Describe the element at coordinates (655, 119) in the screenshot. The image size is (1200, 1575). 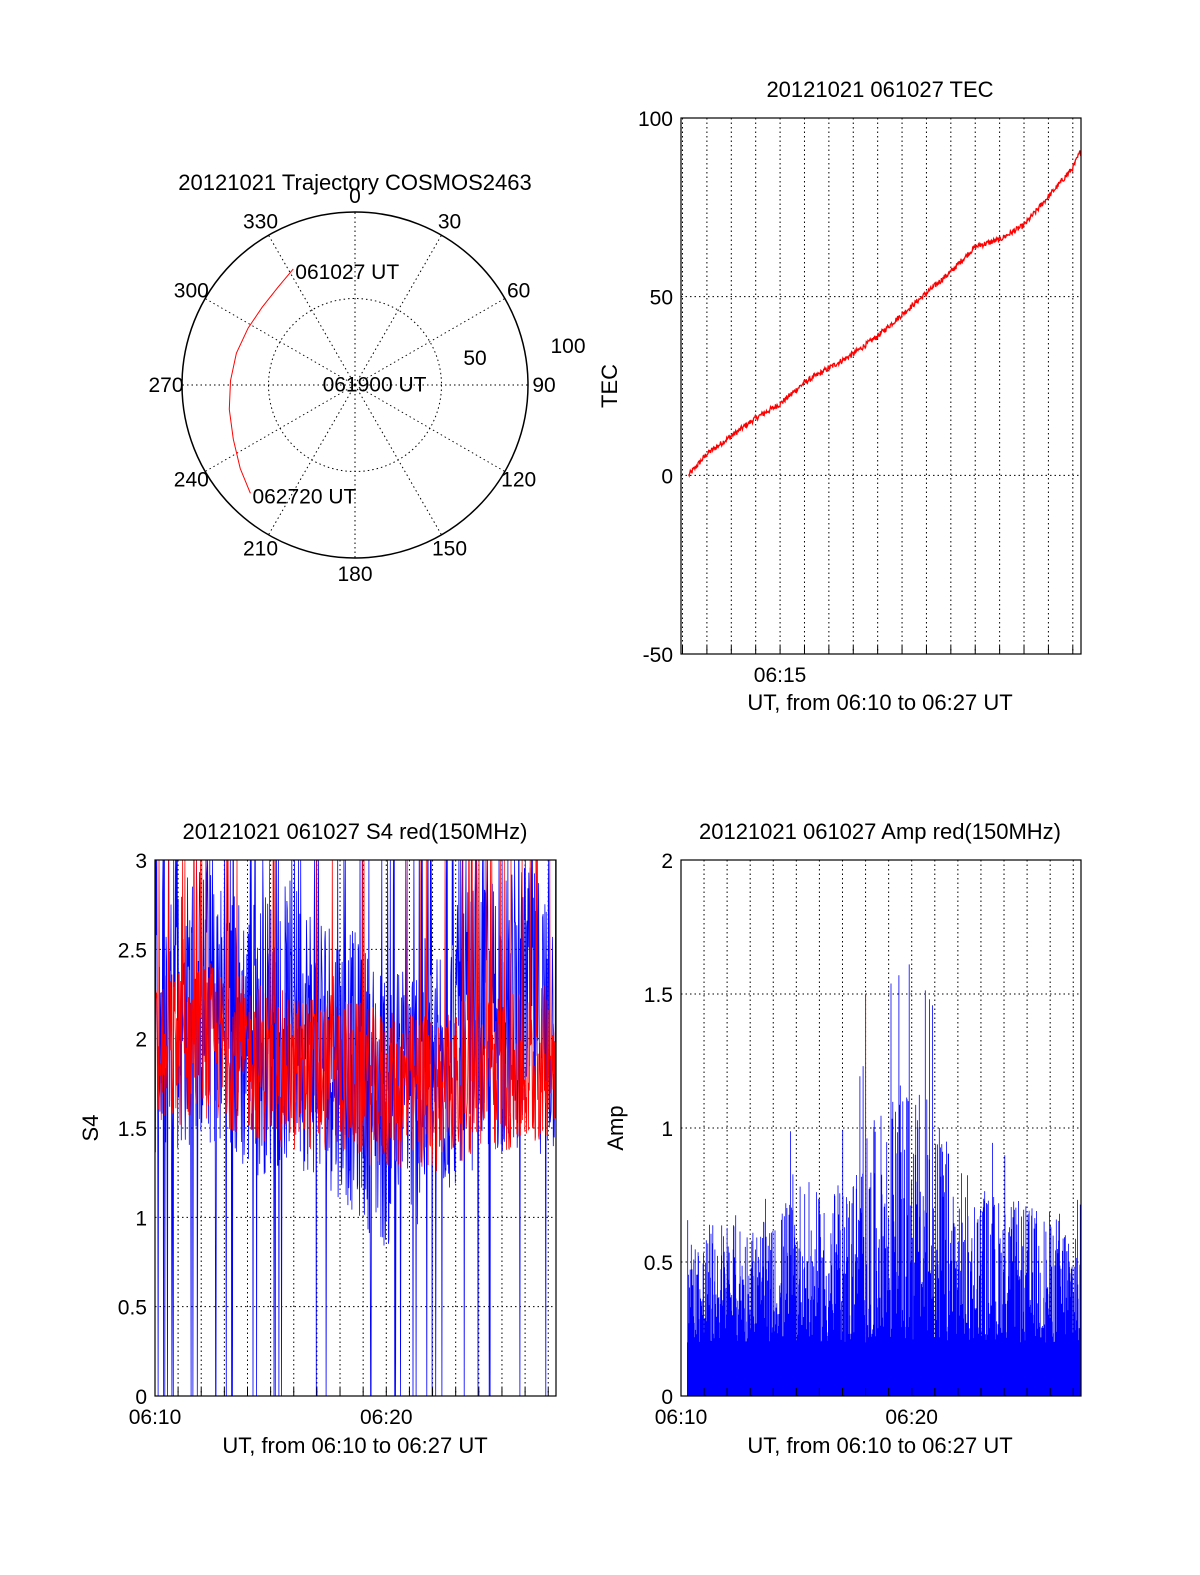
I see `y-tick-label: 100` at that location.